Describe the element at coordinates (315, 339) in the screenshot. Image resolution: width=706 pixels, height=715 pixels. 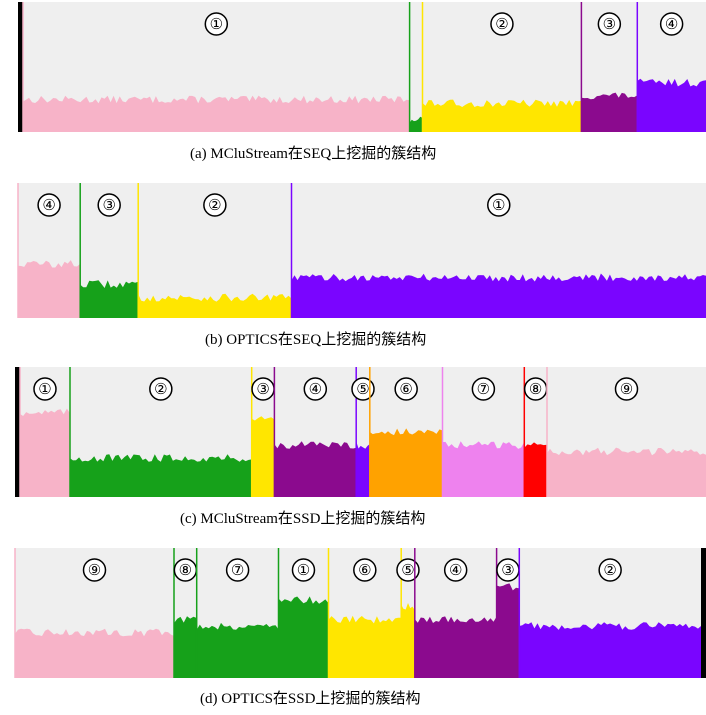
I see `panel-b-caption: (b) OPTICS在SEQ上挖掘的簇结构` at that location.